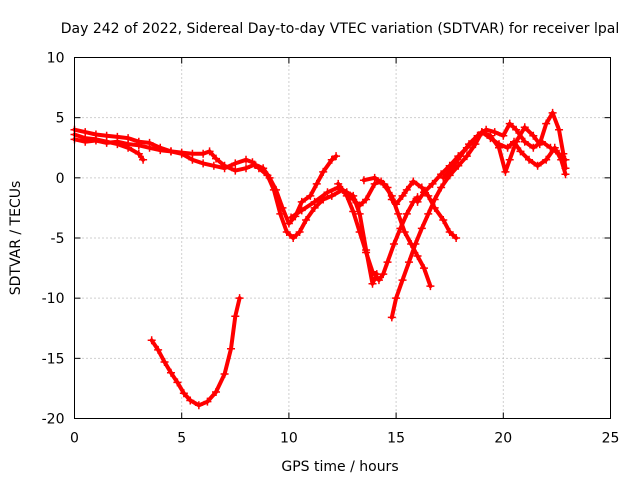 This screenshot has height=480, width=640. I want to click on series-pass-g, so click(397, 232).